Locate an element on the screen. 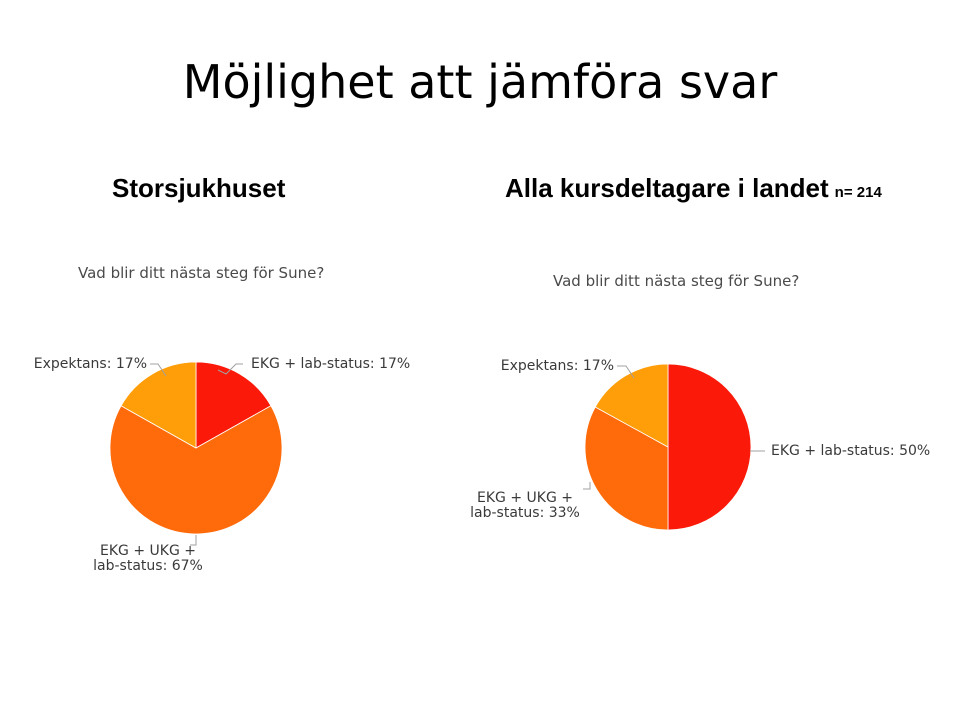  slice-label: EKG + lab-status: 50% is located at coordinates (850, 451).